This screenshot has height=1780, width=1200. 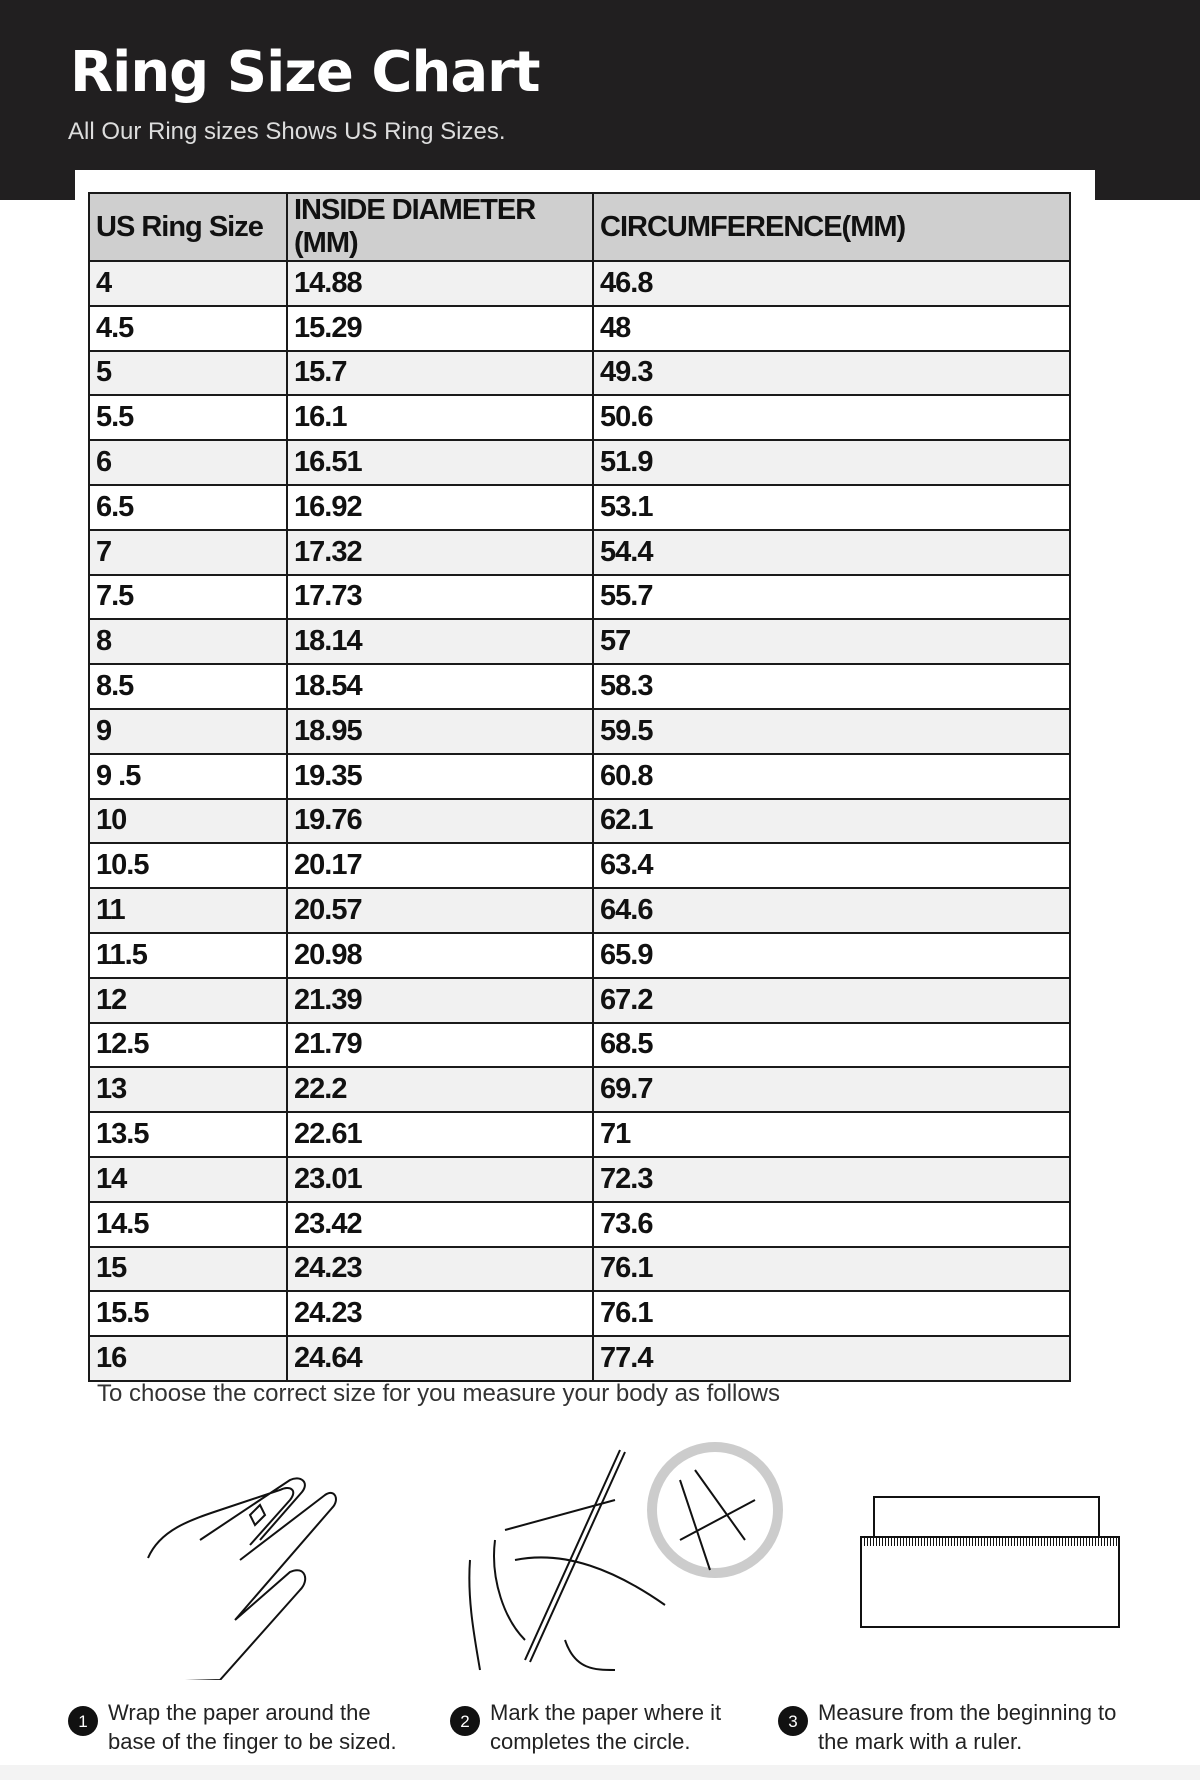 What do you see at coordinates (440, 328) in the screenshot?
I see `table-cell: 15.29` at bounding box center [440, 328].